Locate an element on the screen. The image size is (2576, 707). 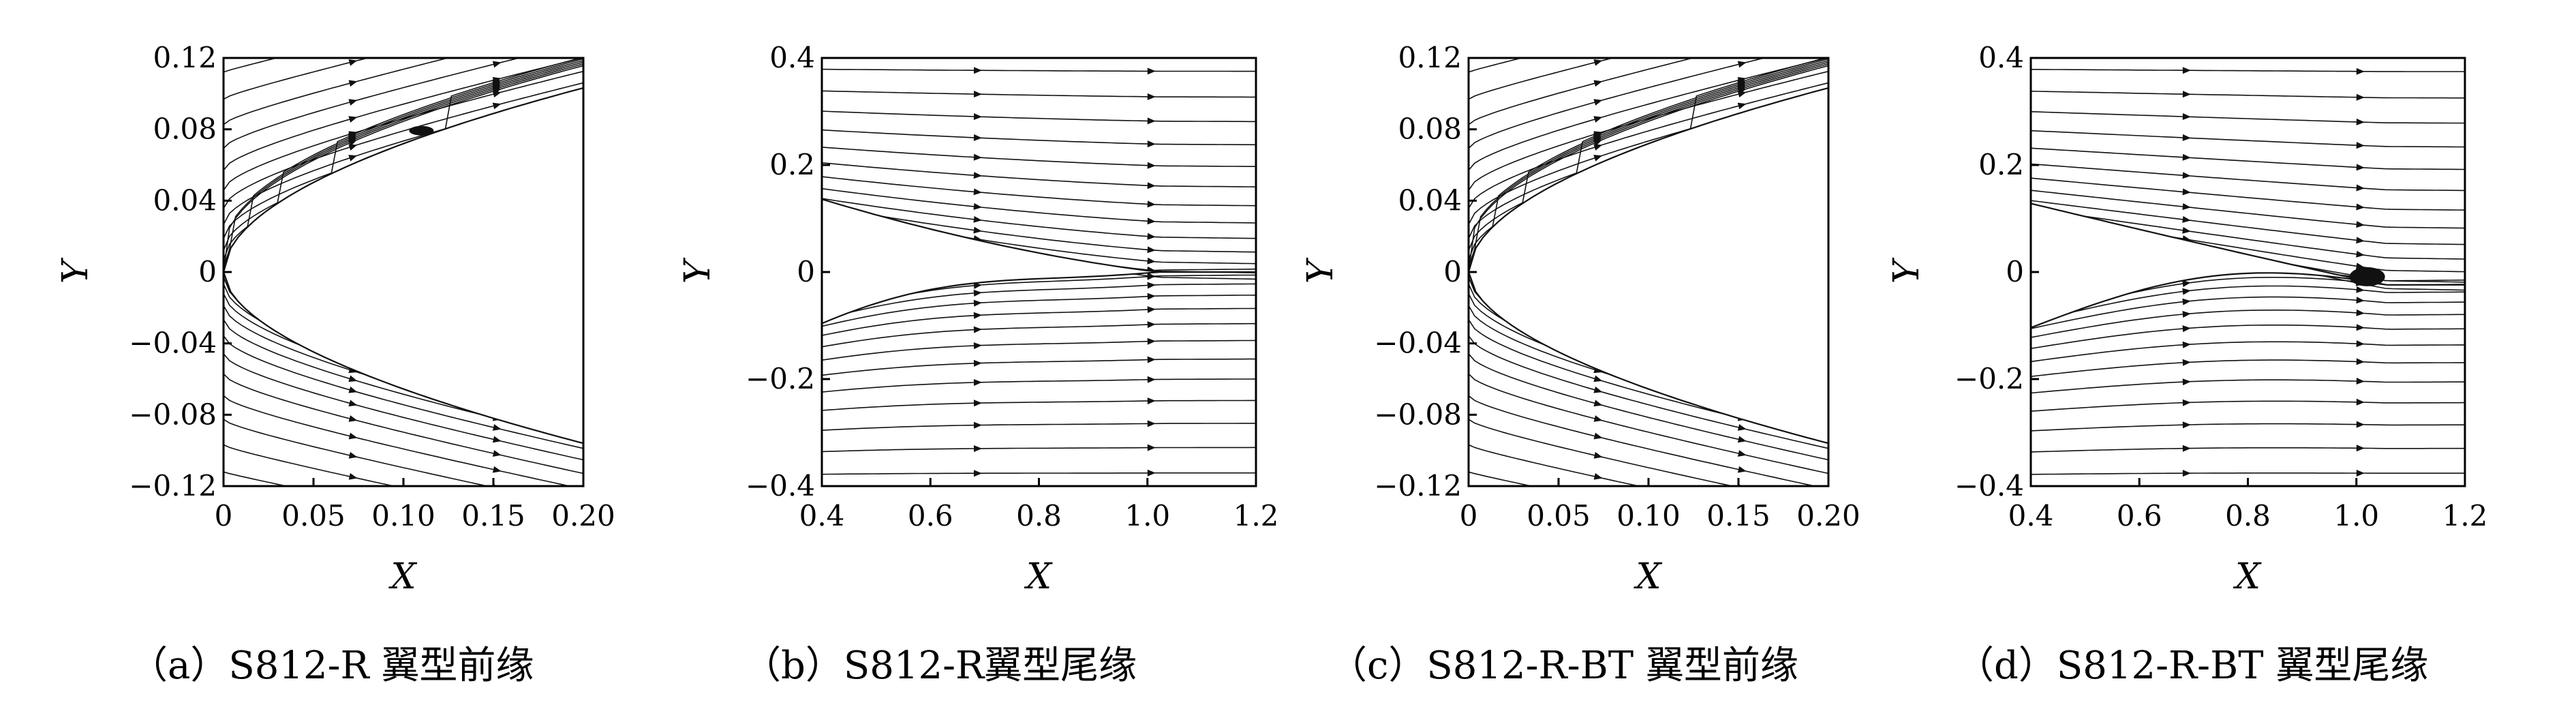
y-tick-label: −0.12 is located at coordinates (173, 485).